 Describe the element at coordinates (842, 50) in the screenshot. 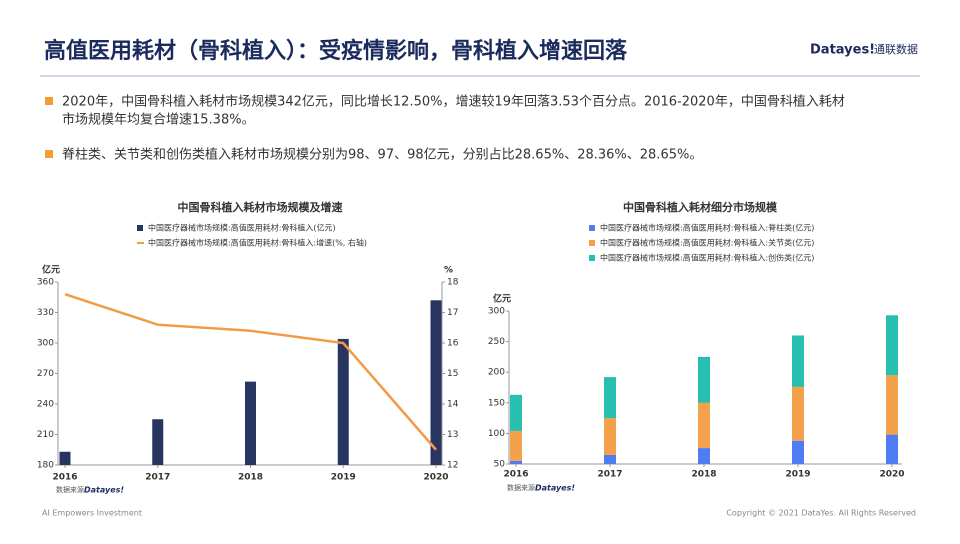

I see `logo: Datayes!` at that location.